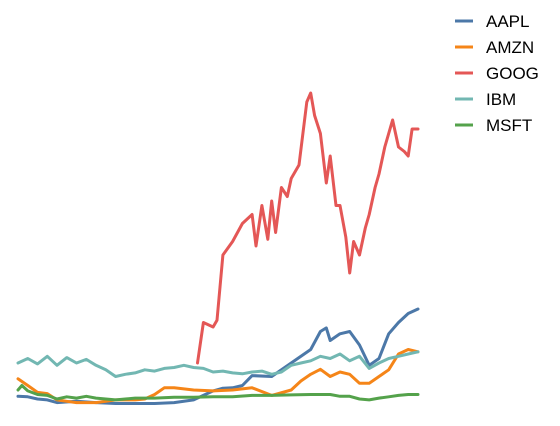 The image size is (560, 426). I want to click on legend-label-msft: MSFT, so click(509, 125).